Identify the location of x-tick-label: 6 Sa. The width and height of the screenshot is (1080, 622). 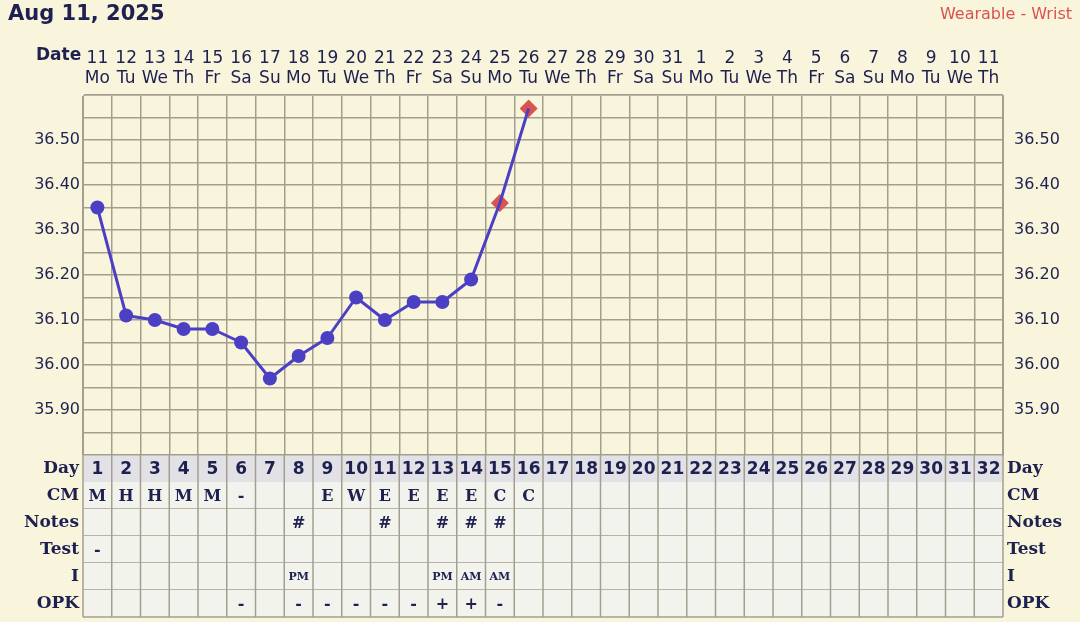
(845, 67).